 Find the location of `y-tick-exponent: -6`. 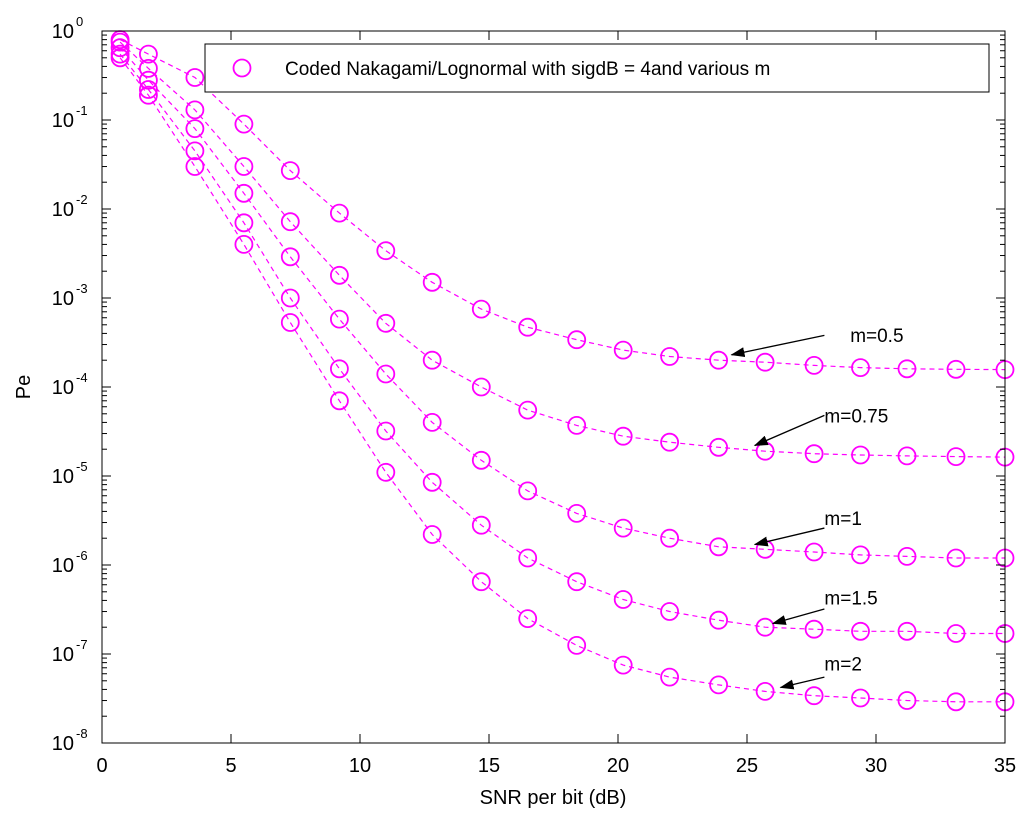

y-tick-exponent: -6 is located at coordinates (82, 555).